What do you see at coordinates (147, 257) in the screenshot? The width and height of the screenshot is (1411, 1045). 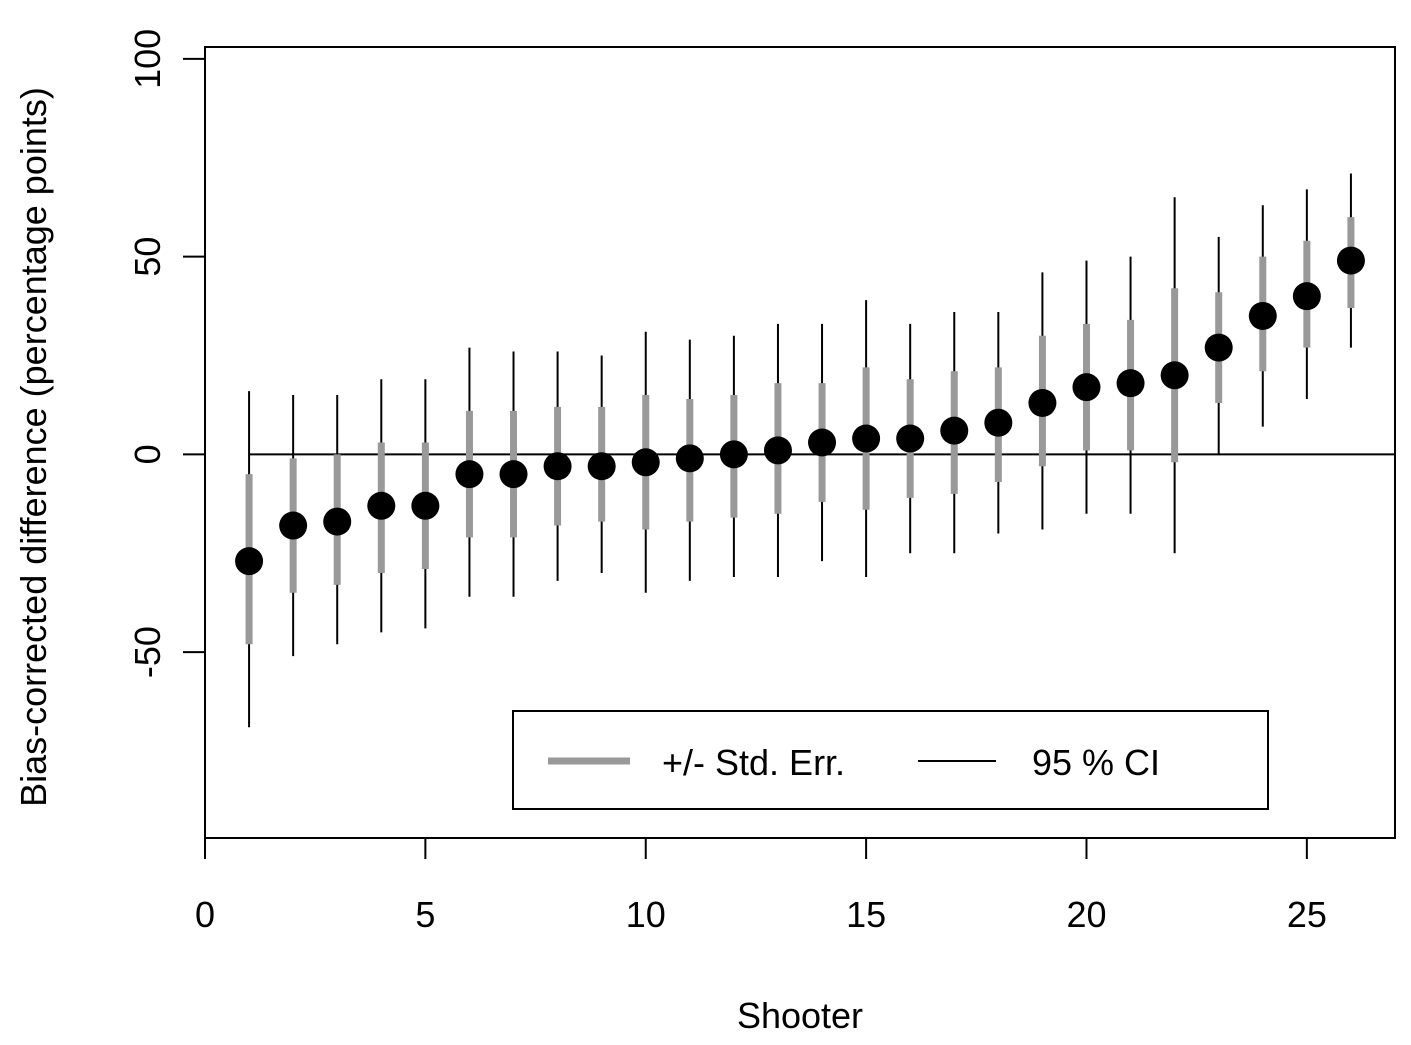 I see `y-tick-label: 50` at bounding box center [147, 257].